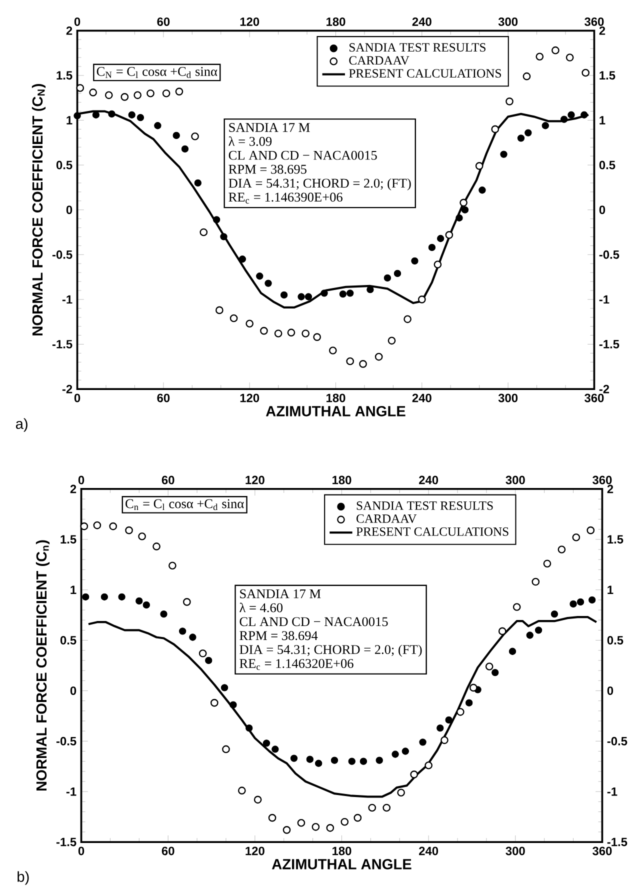  Describe the element at coordinates (386, 518) in the screenshot. I see `legend-label: CARDAAV` at that location.